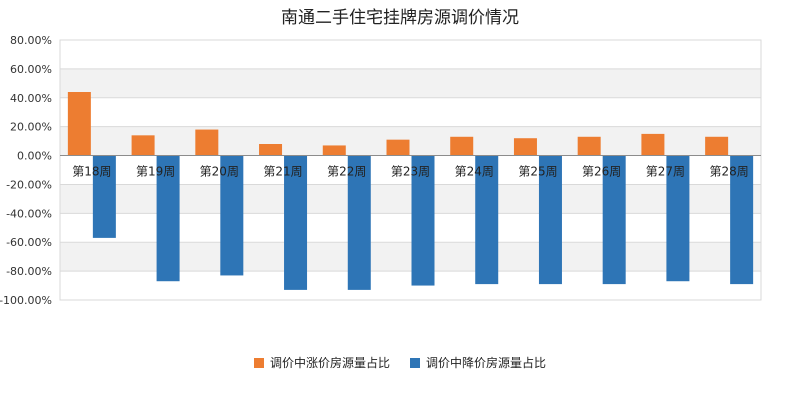  I want to click on legend-swatch-rise, so click(258, 362).